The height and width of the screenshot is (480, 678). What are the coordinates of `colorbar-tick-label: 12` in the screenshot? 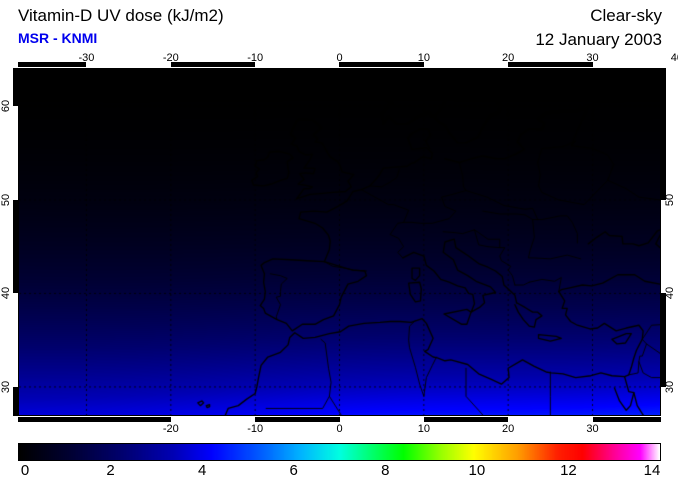 It's located at (568, 470).